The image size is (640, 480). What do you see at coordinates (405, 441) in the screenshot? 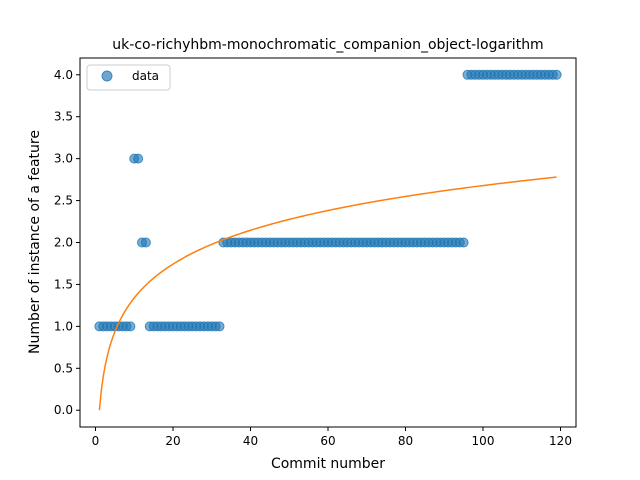
I see `x-tick-label: 80` at bounding box center [405, 441].